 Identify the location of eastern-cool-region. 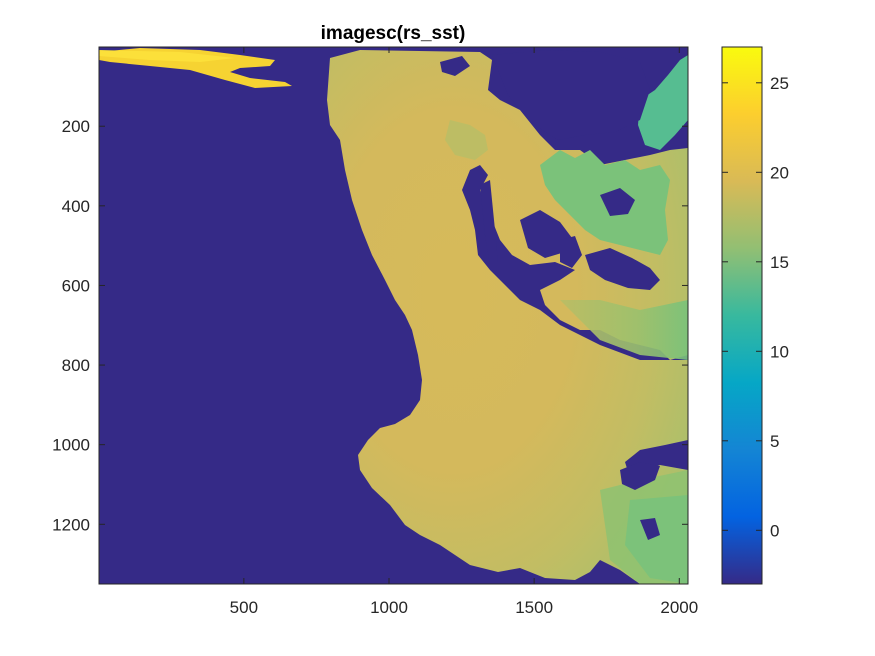
(624, 330).